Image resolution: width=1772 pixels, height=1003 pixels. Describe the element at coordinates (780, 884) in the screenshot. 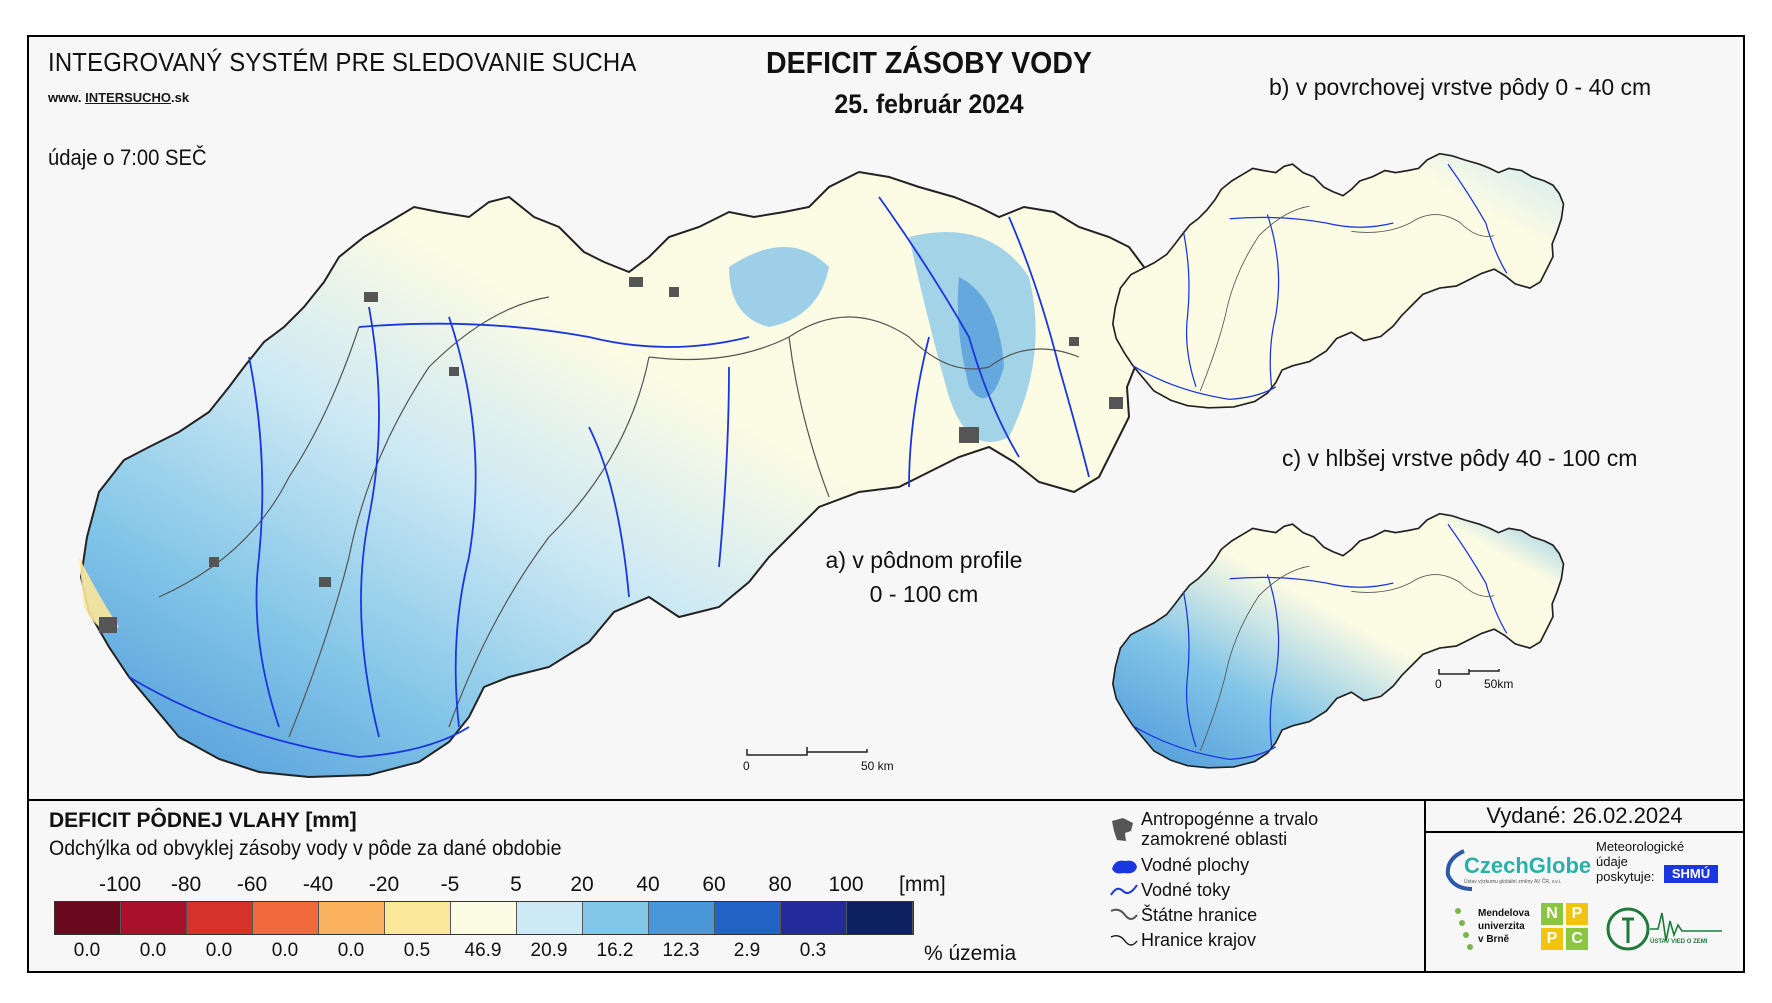

I see `legend-tick-label: 80` at that location.